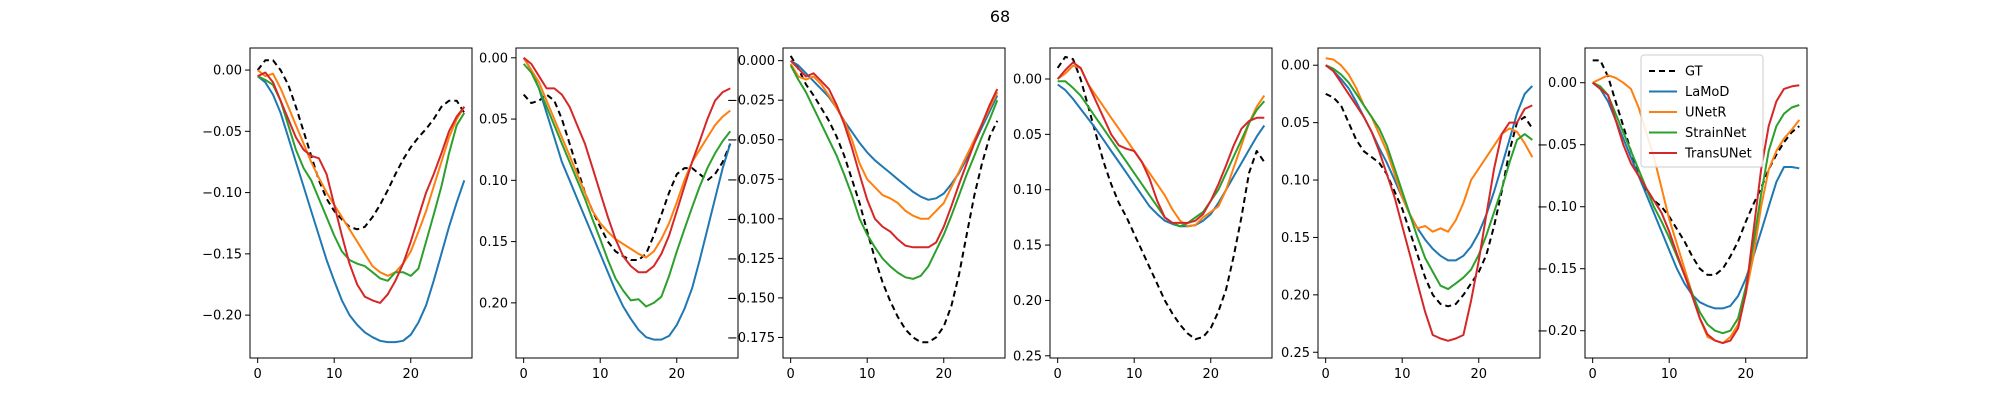 The image size is (2000, 400). I want to click on y-tick-label: −0.175, so click(751, 338).